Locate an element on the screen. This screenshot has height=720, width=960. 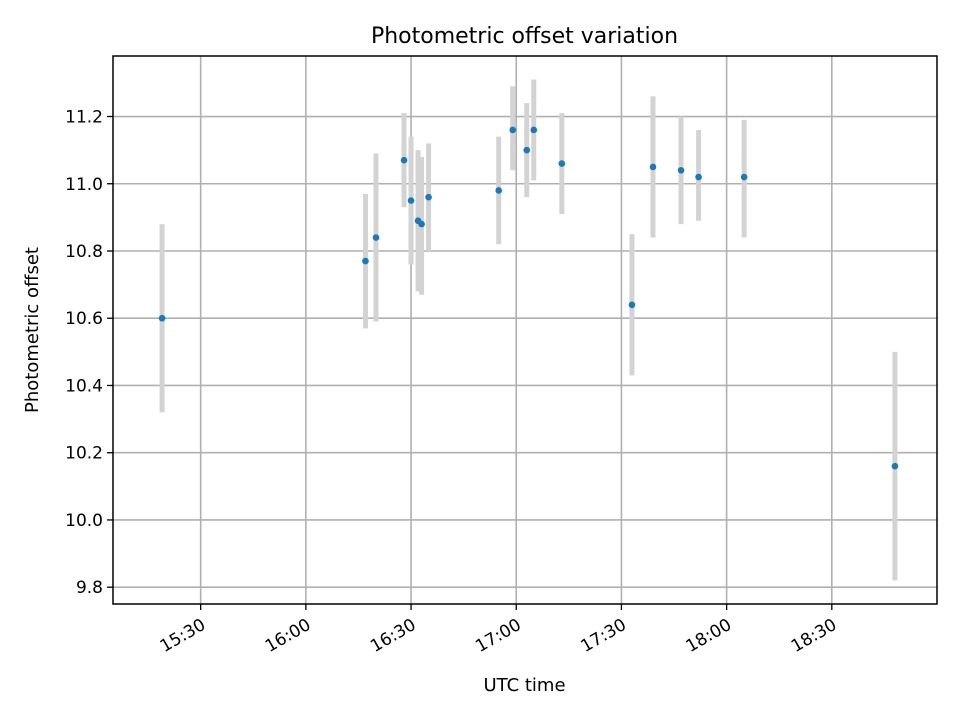
y-axis: 9.8 10.0 10.2 10.4 10.6 10.8 11.0 11.2 is located at coordinates (89, 353).